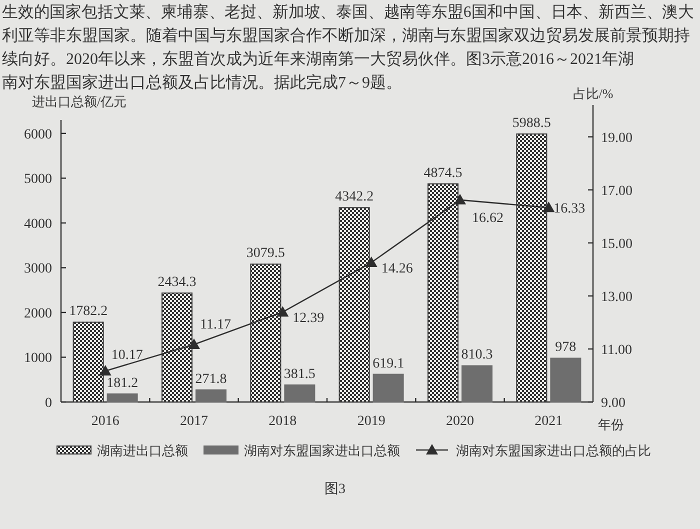  What do you see at coordinates (322, 450) in the screenshot?
I see `legend-label: 湖南对东盟国家进出口总额` at bounding box center [322, 450].